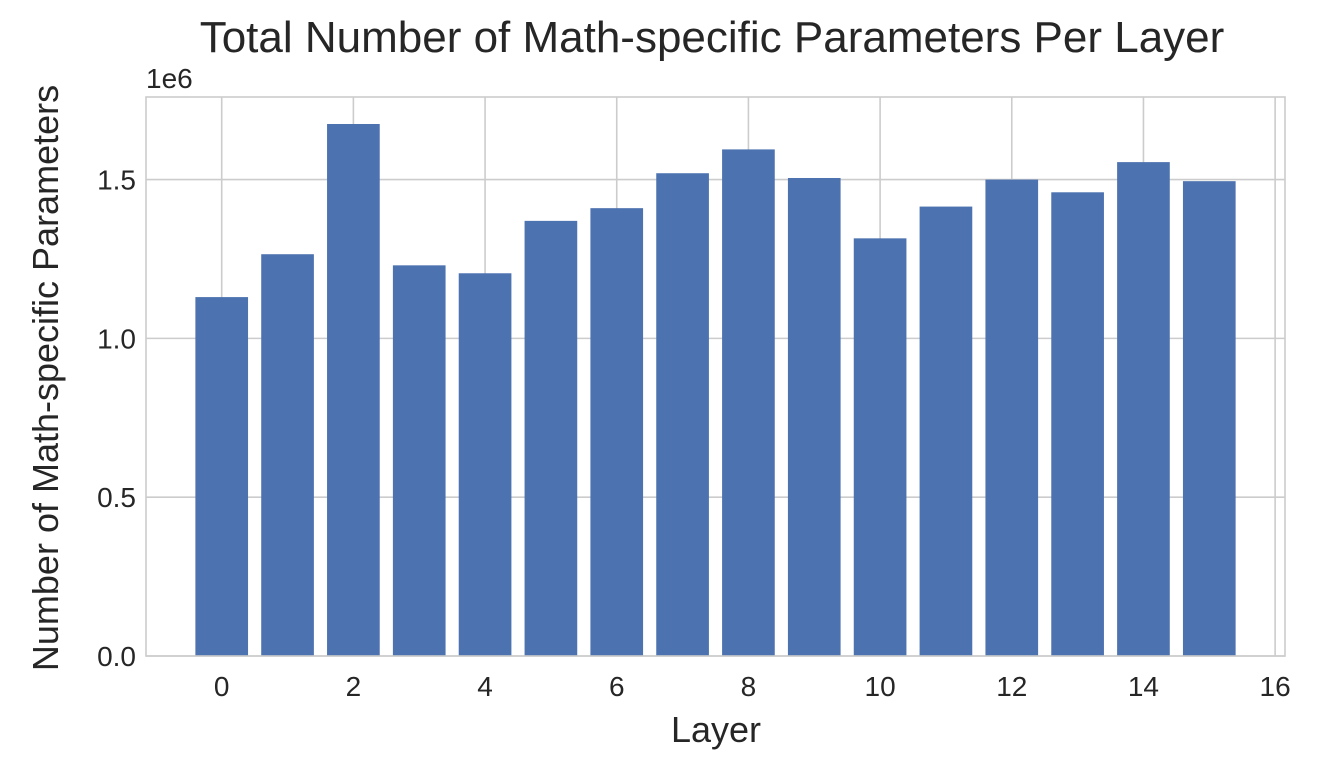  What do you see at coordinates (716, 729) in the screenshot?
I see `x-axis-label: Layer` at bounding box center [716, 729].